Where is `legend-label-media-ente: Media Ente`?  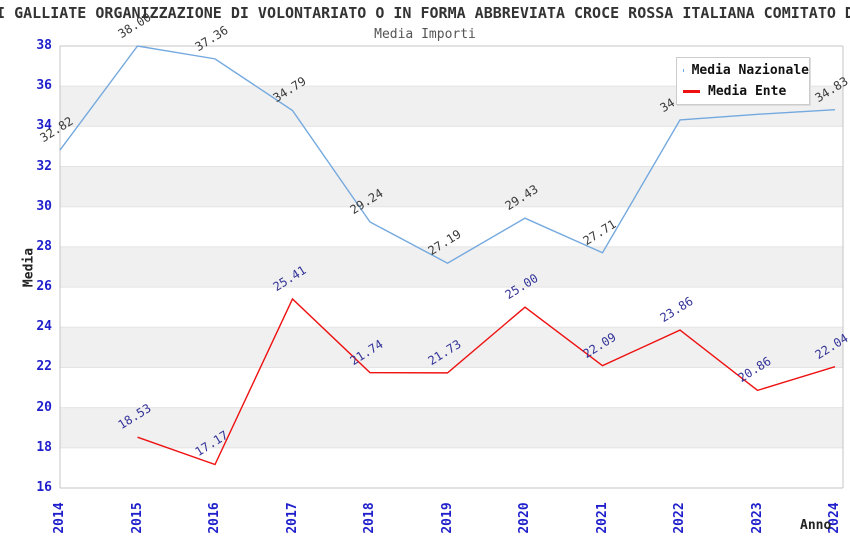 legend-label-media-ente: Media Ente is located at coordinates (747, 91).